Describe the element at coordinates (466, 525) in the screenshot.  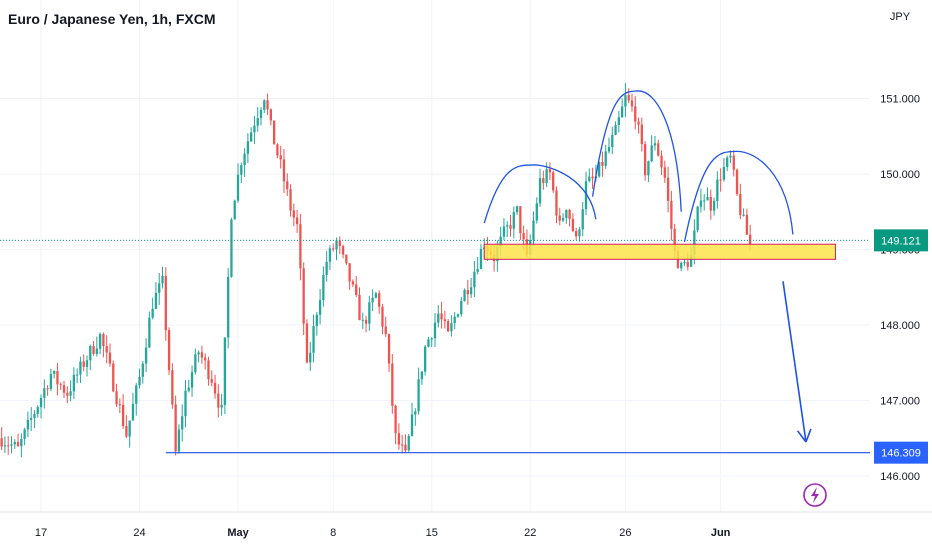
I see `time-axis: 17 24 May 8 15 22 26 Jun` at that location.